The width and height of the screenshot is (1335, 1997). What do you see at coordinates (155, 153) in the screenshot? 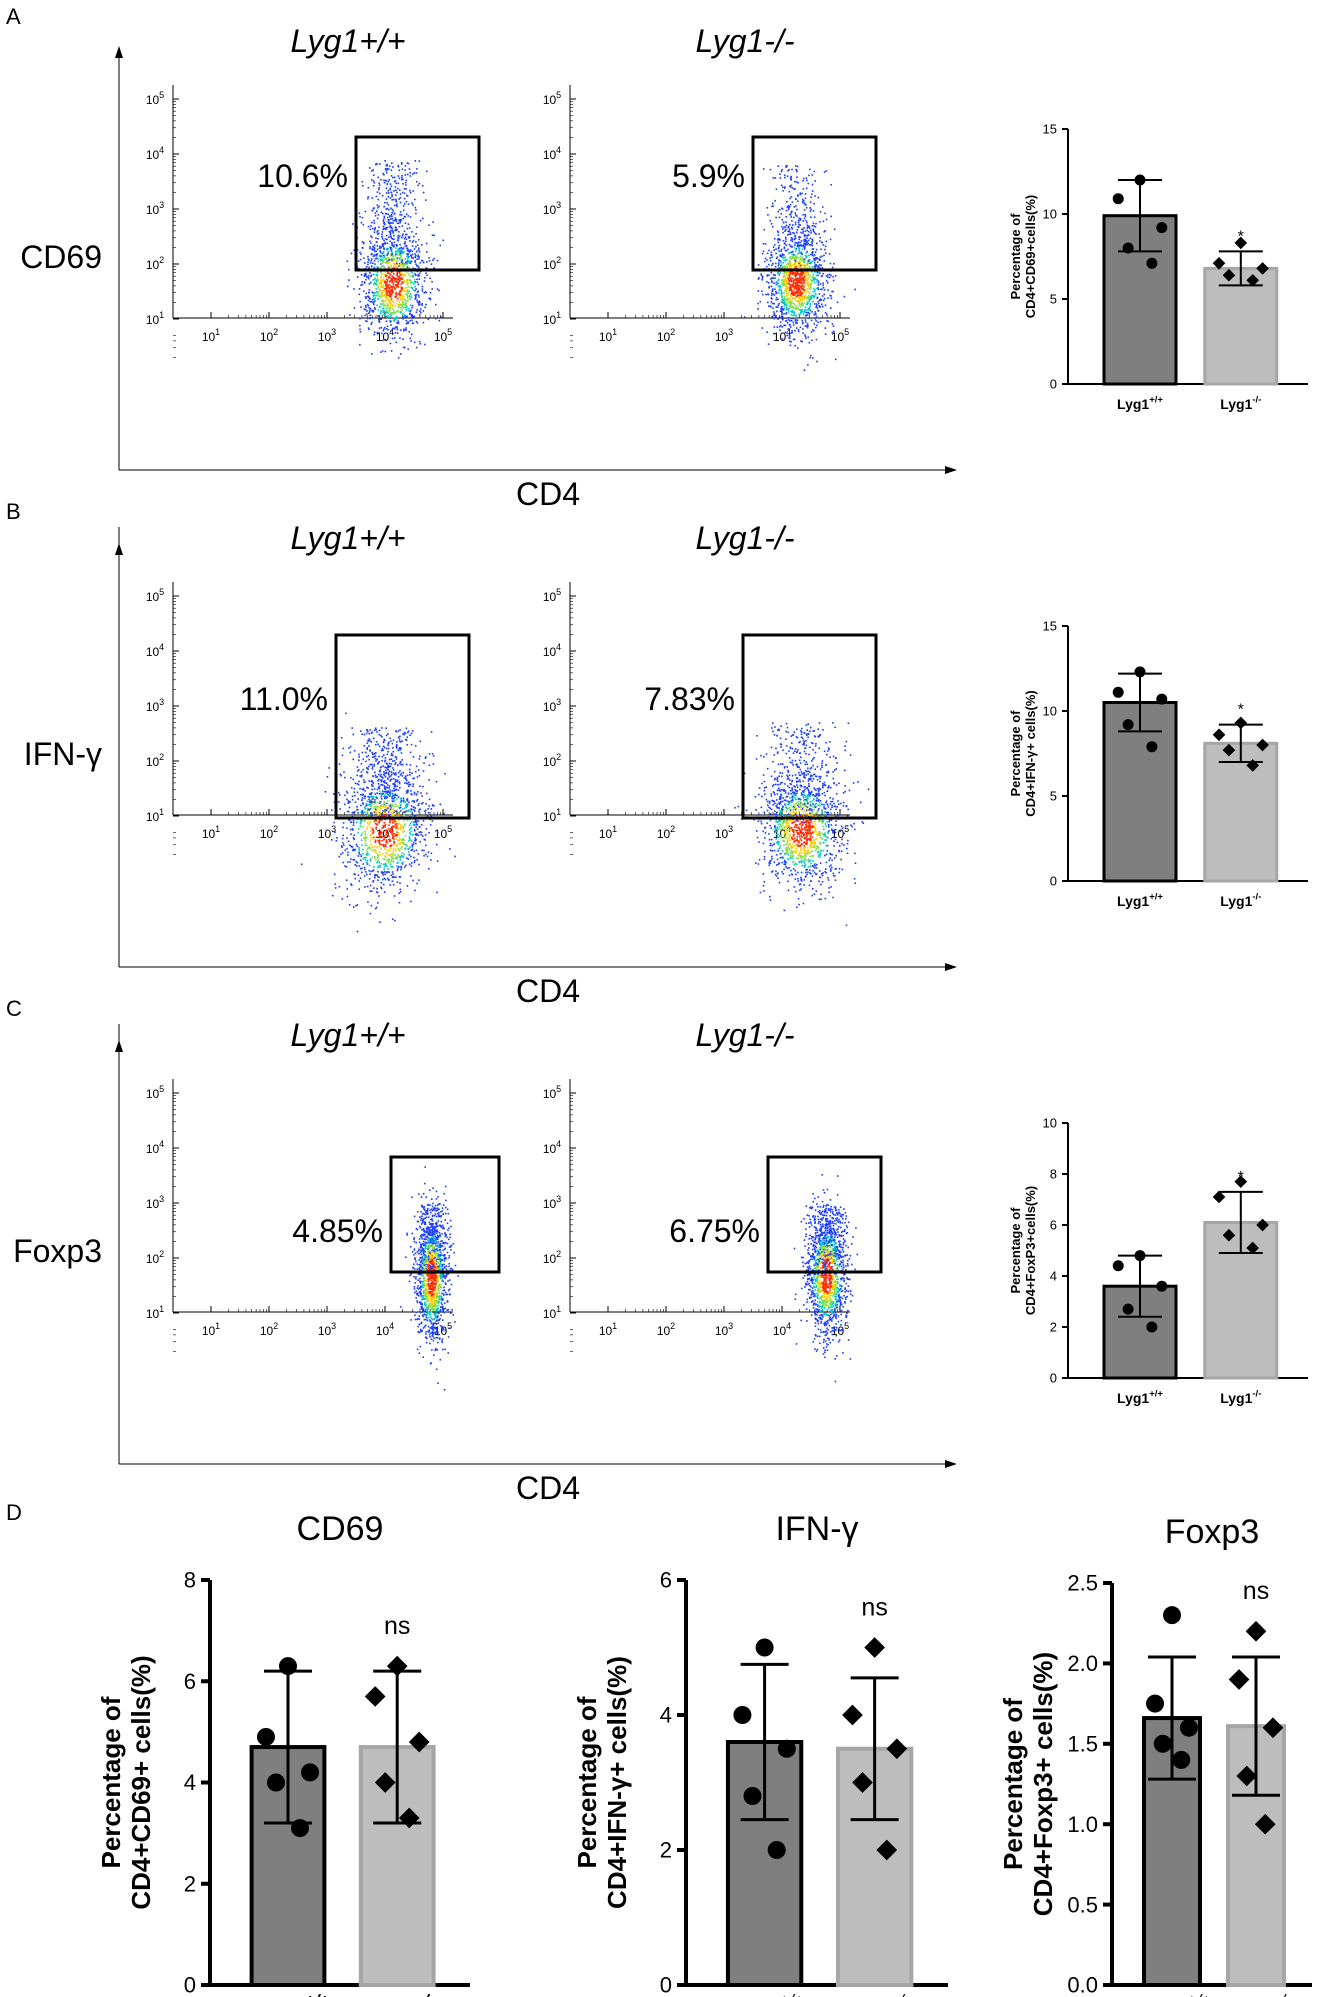
I see `flow-y-tick-label: 10⁴` at bounding box center [155, 153].